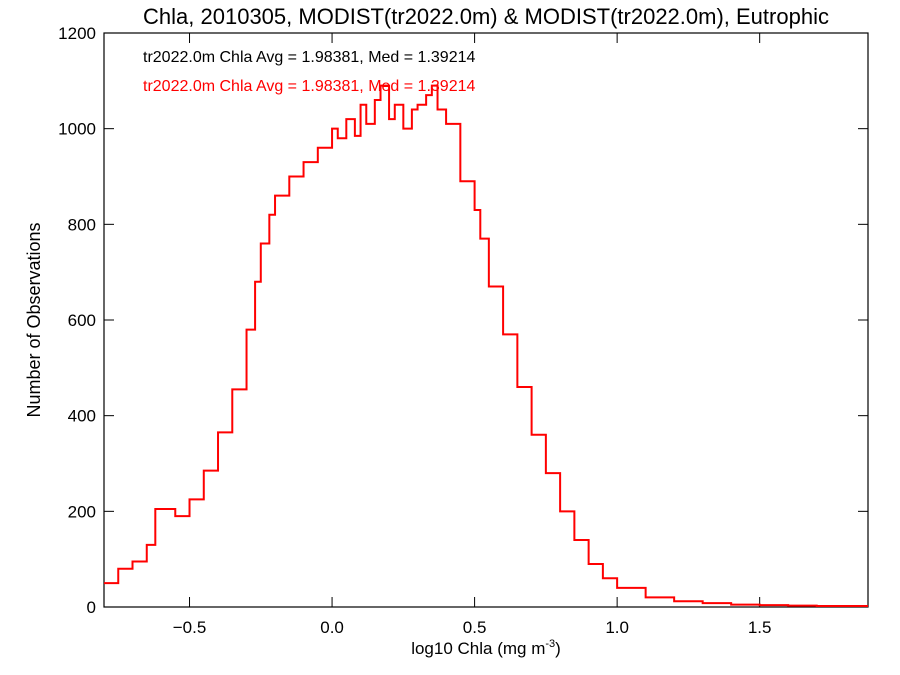 The width and height of the screenshot is (900, 675). I want to click on y-tick-label: 800, so click(82, 224).